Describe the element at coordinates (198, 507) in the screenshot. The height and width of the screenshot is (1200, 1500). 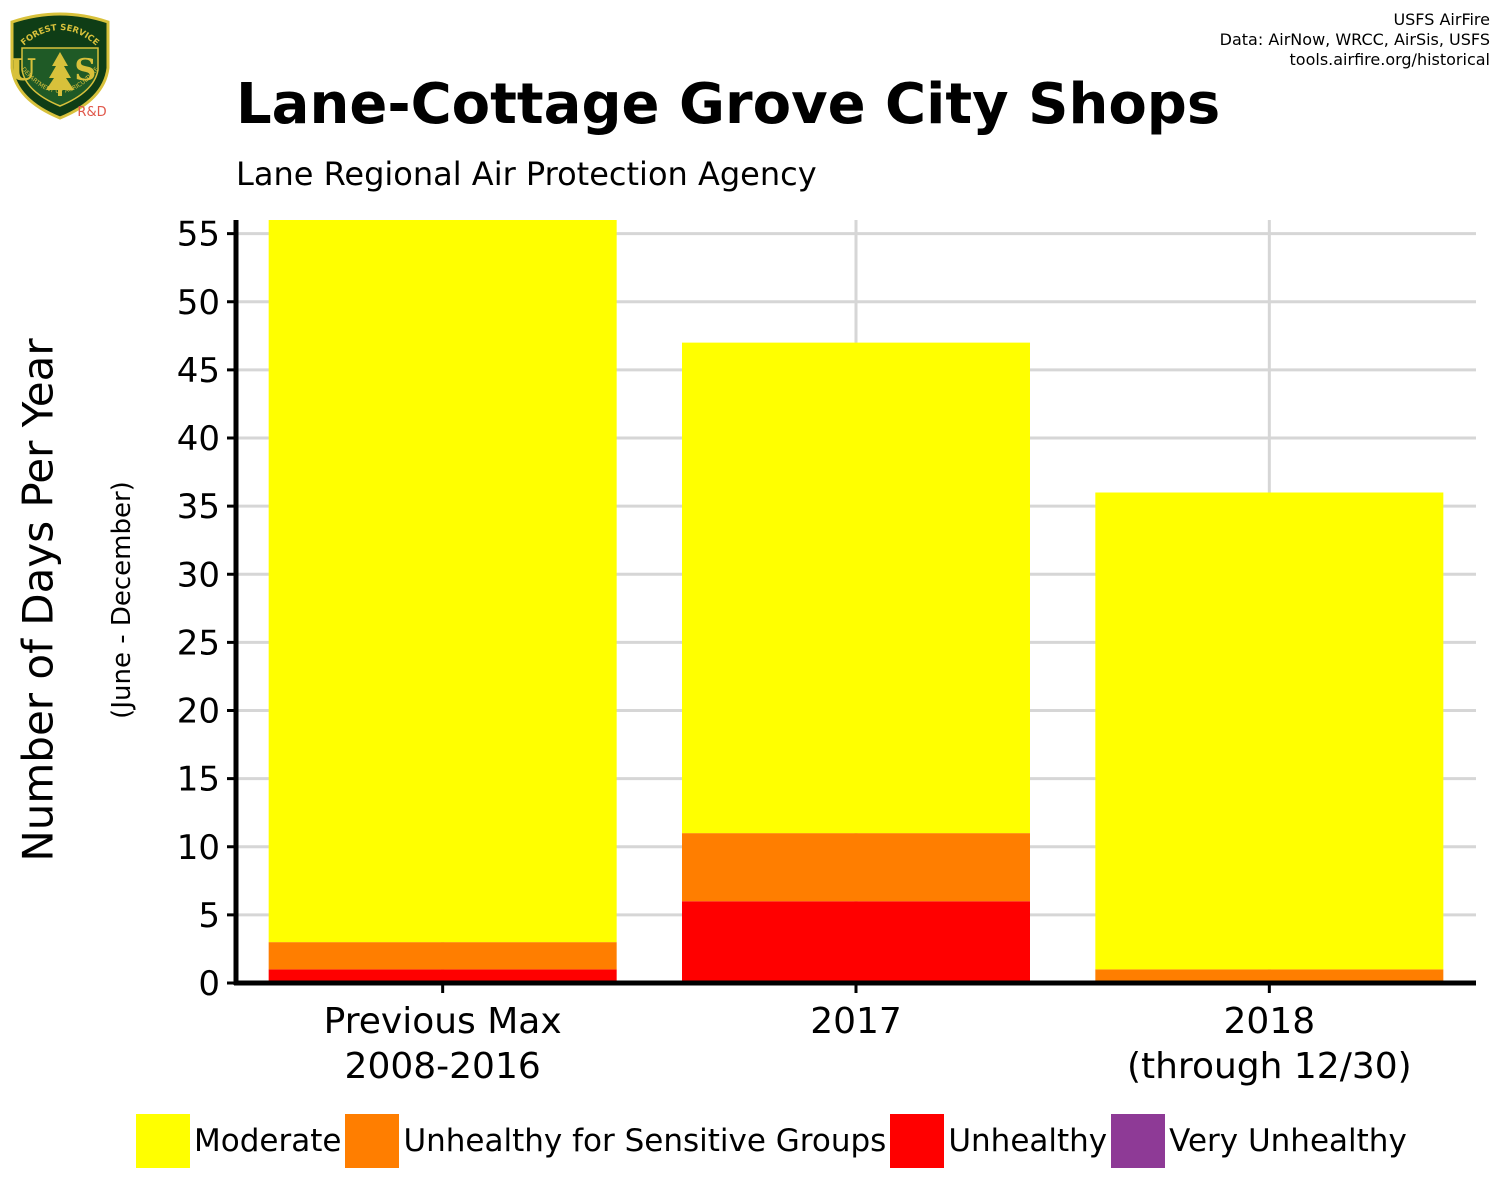
I see `y-tick-label: 35` at that location.